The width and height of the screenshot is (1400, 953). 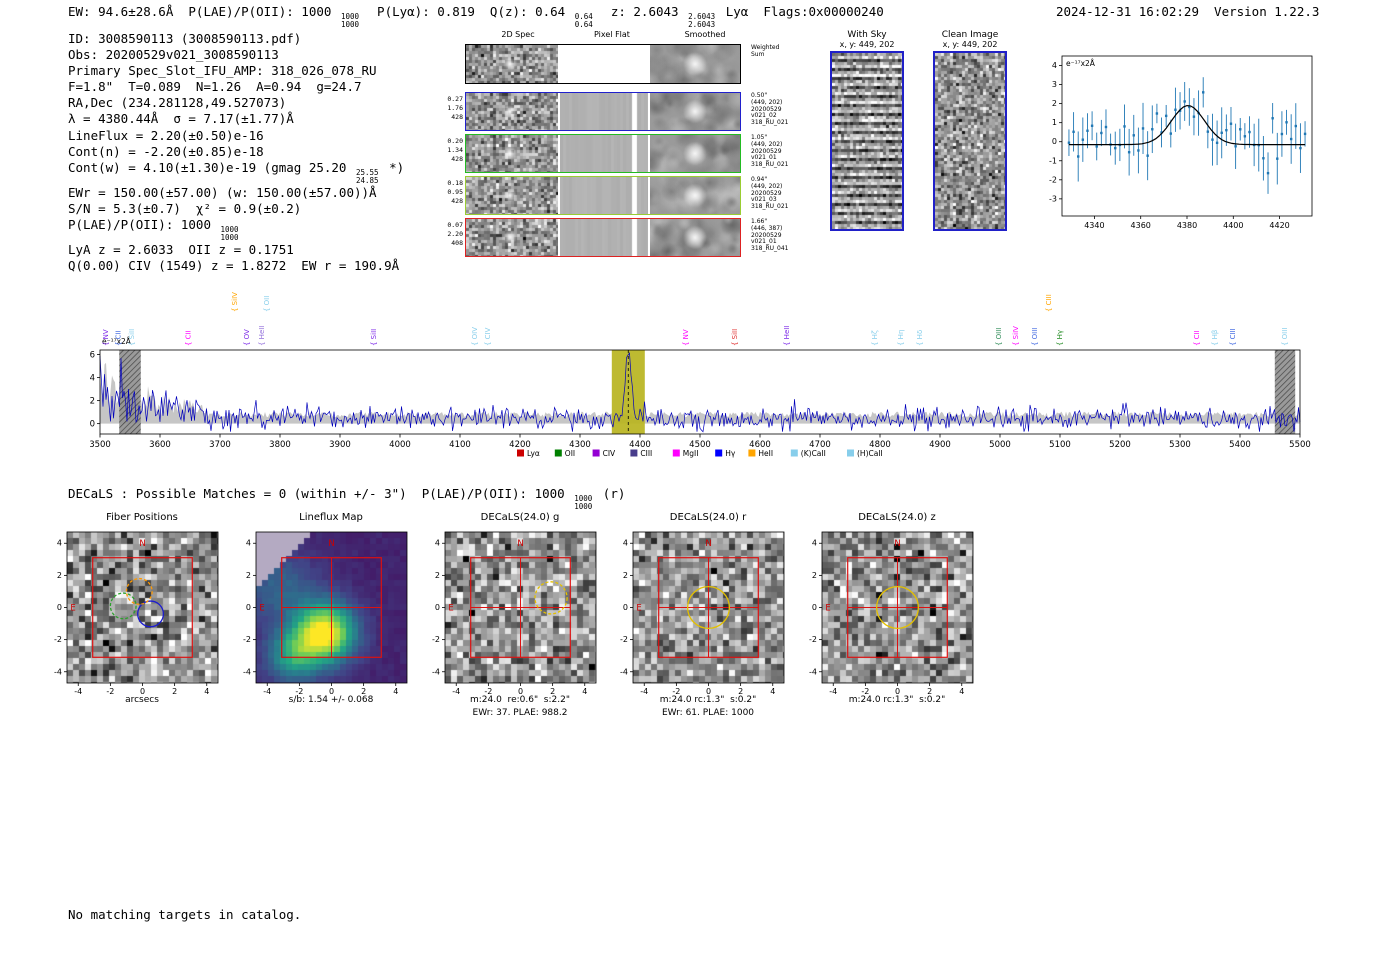 I want to click on svg-text: CIII, so click(x=646, y=453).